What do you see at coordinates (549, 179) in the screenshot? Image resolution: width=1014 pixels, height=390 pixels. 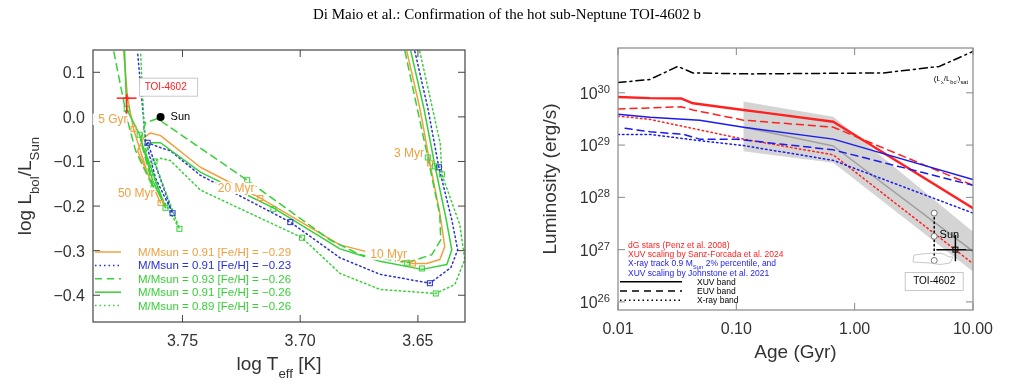 I see `y-axis-title: Luminosity (erg/s)` at bounding box center [549, 179].